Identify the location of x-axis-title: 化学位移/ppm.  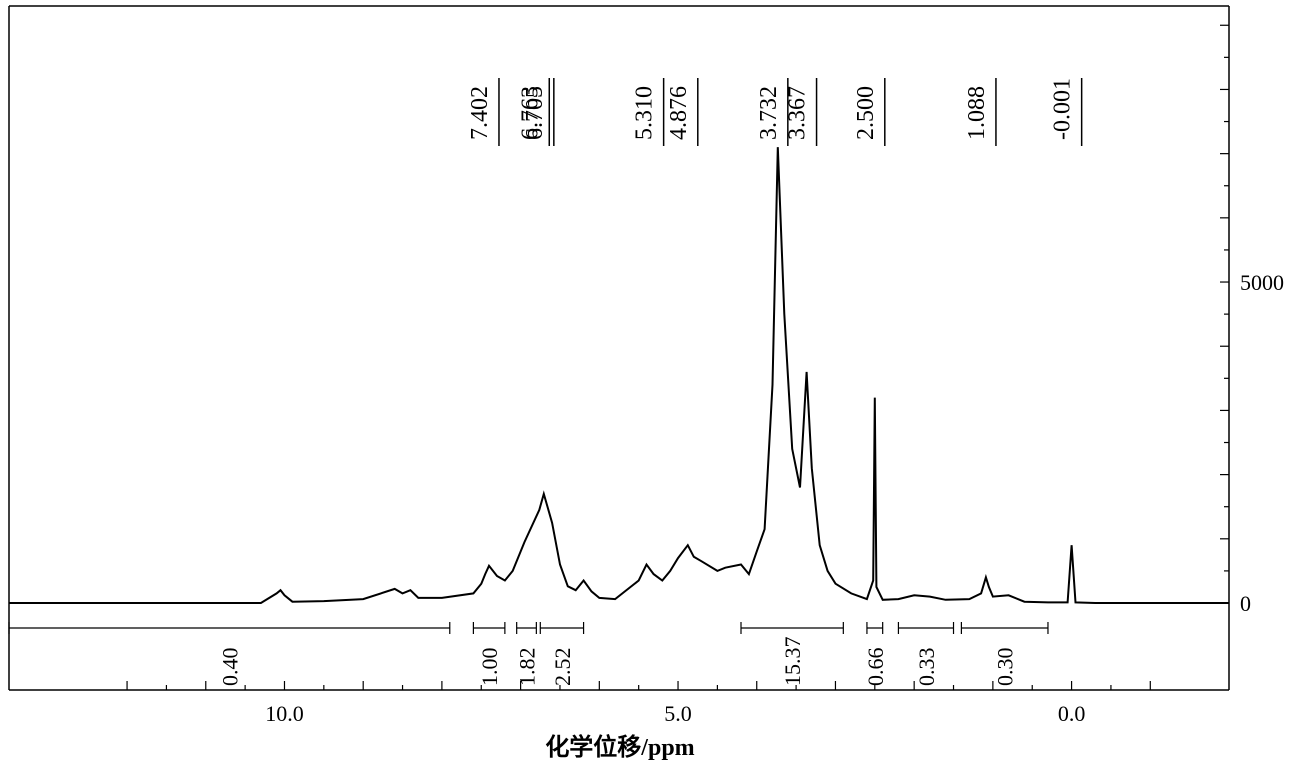
(619, 747).